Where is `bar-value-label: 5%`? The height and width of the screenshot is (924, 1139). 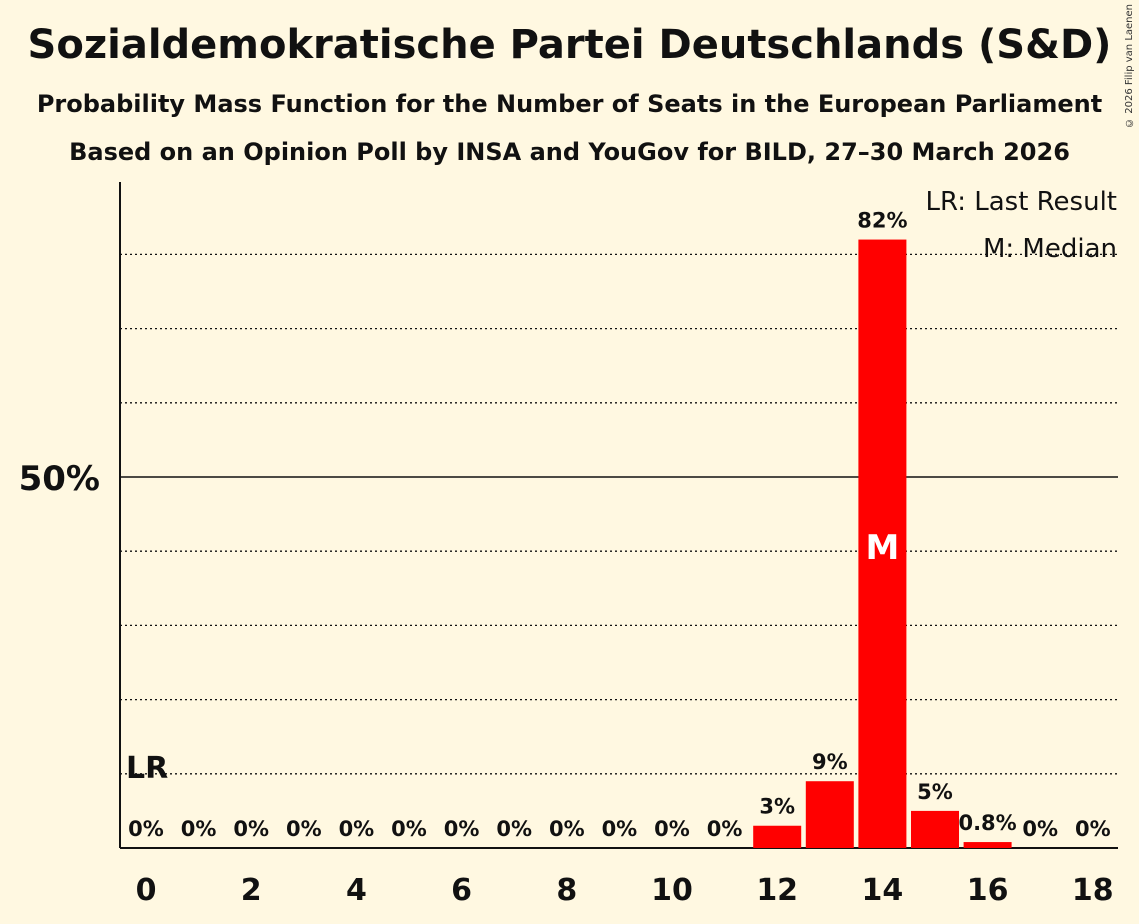 bar-value-label: 5% is located at coordinates (935, 792).